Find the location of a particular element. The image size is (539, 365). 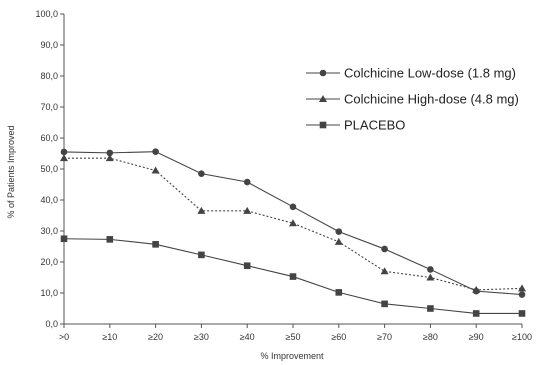

y-tick-label: 30,0 is located at coordinates (49, 231).